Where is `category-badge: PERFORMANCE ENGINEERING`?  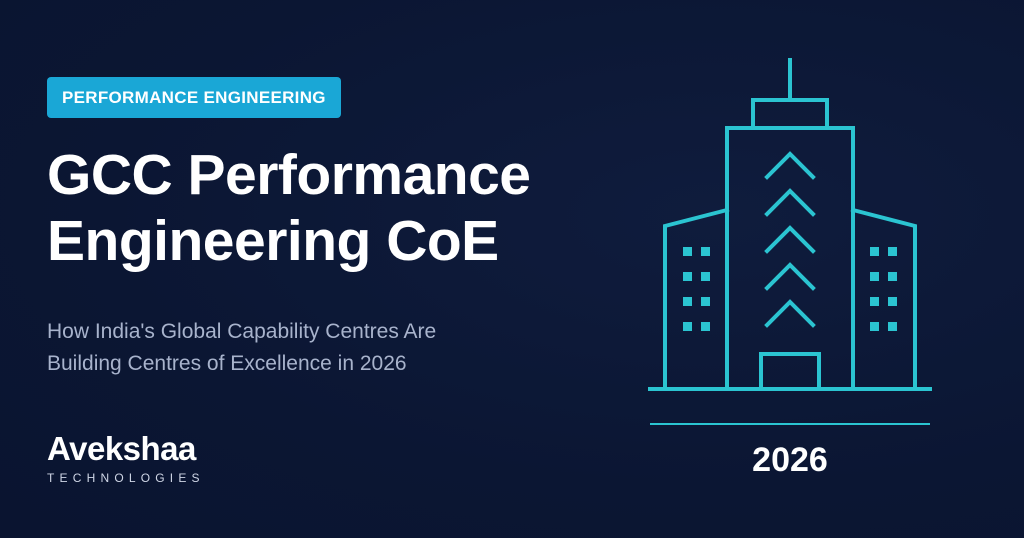
category-badge: PERFORMANCE ENGINEERING is located at coordinates (194, 97).